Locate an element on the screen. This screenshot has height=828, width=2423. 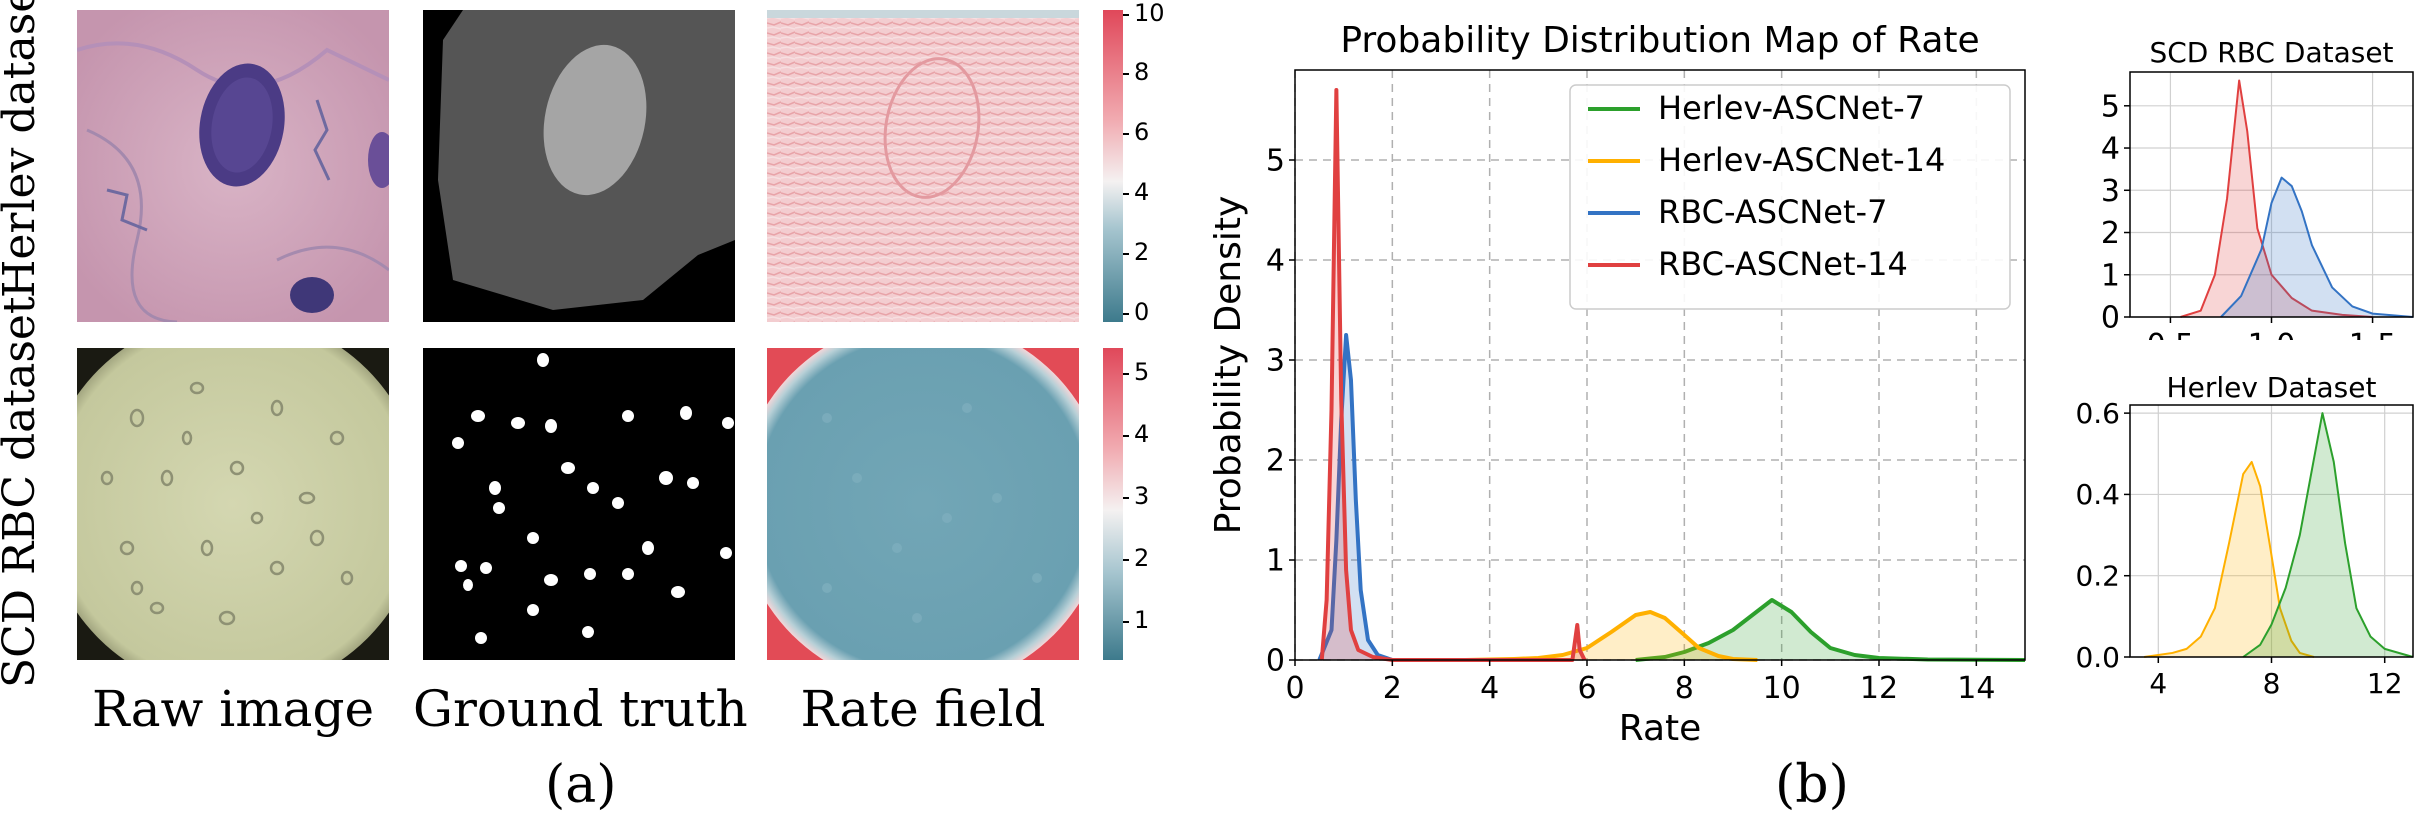
x-tick-label: 2 is located at coordinates (1392, 688).